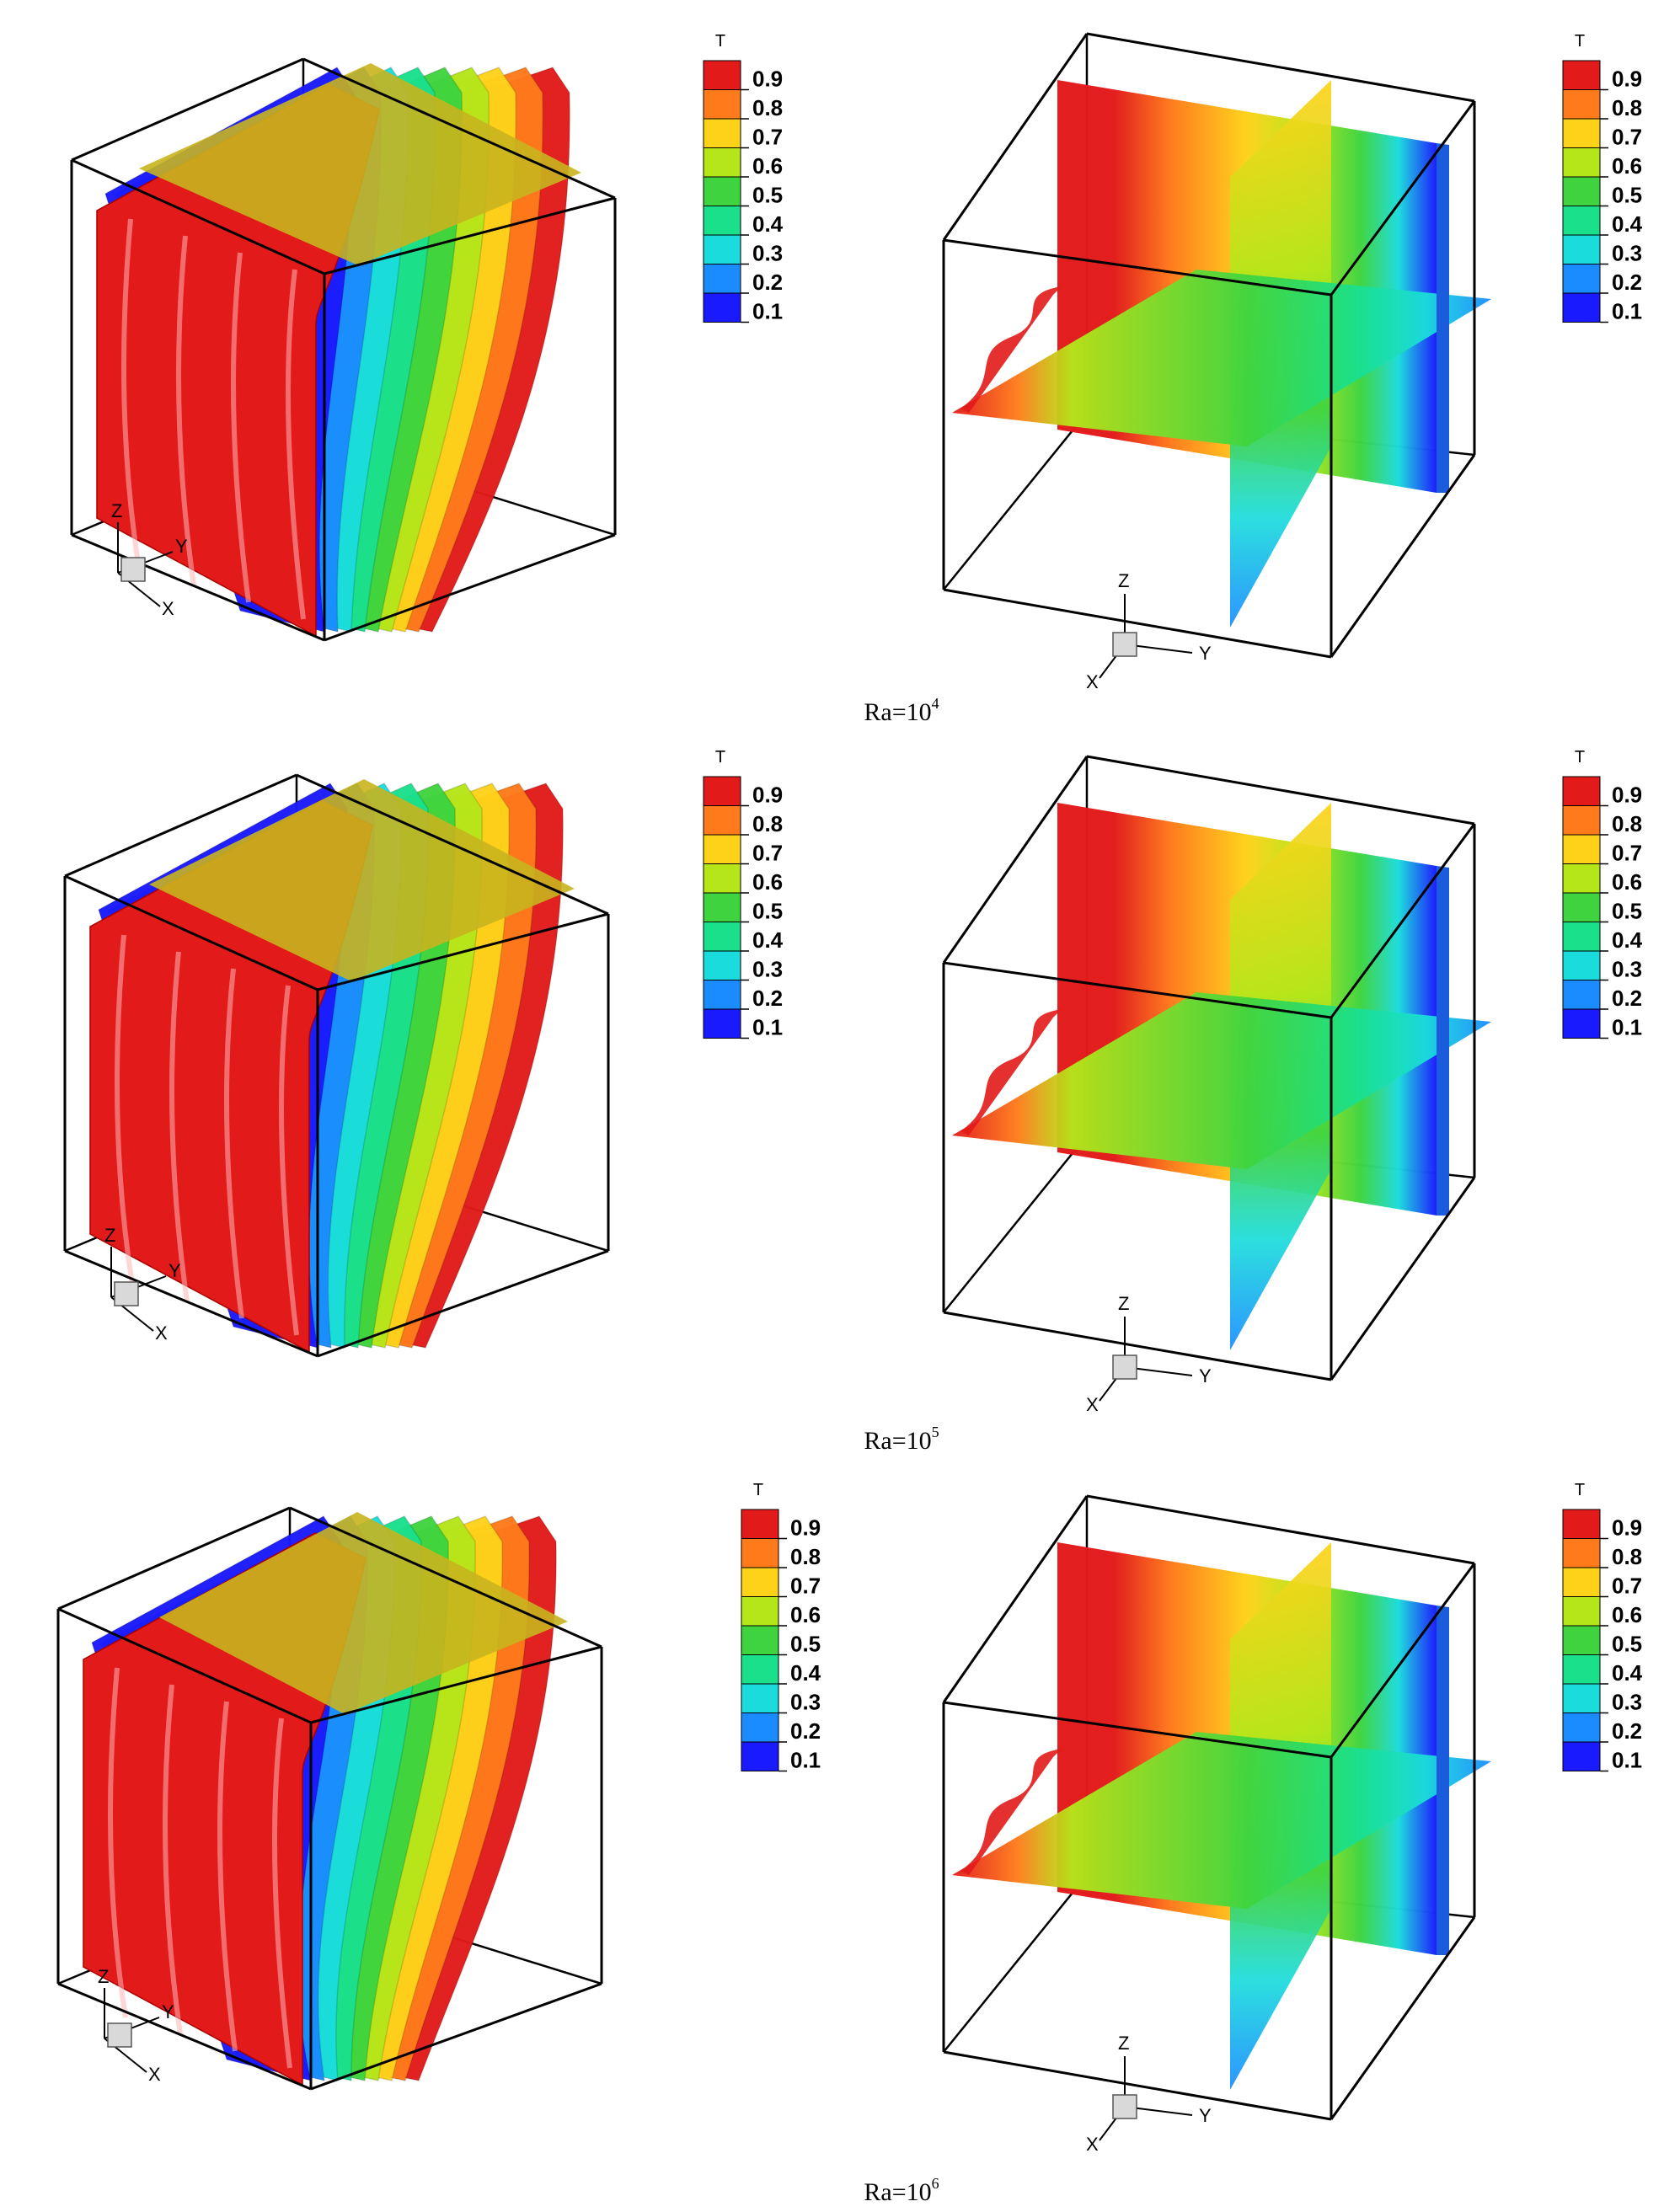 This screenshot has height=2212, width=1680. Describe the element at coordinates (935, 1432) in the screenshot. I see `caption-exponent: 5` at that location.